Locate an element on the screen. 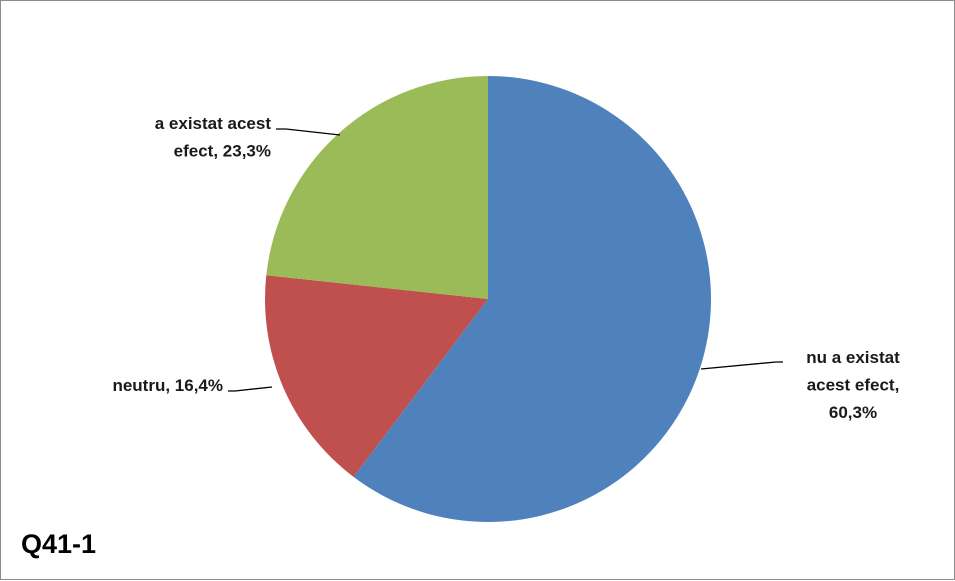 The image size is (955, 581). slice-label-2: a existat acest efect, 23,3% is located at coordinates (213, 137).